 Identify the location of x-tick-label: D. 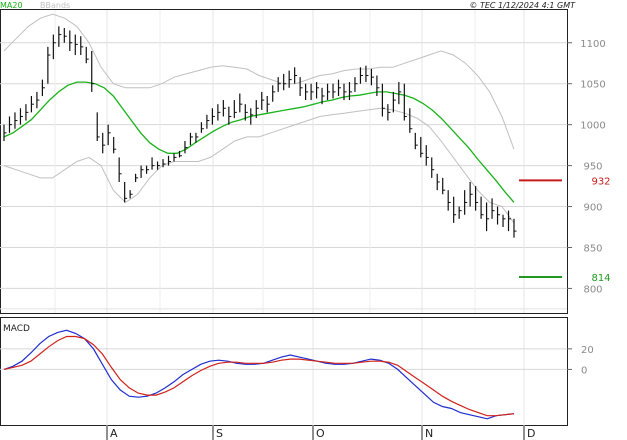
(531, 433).